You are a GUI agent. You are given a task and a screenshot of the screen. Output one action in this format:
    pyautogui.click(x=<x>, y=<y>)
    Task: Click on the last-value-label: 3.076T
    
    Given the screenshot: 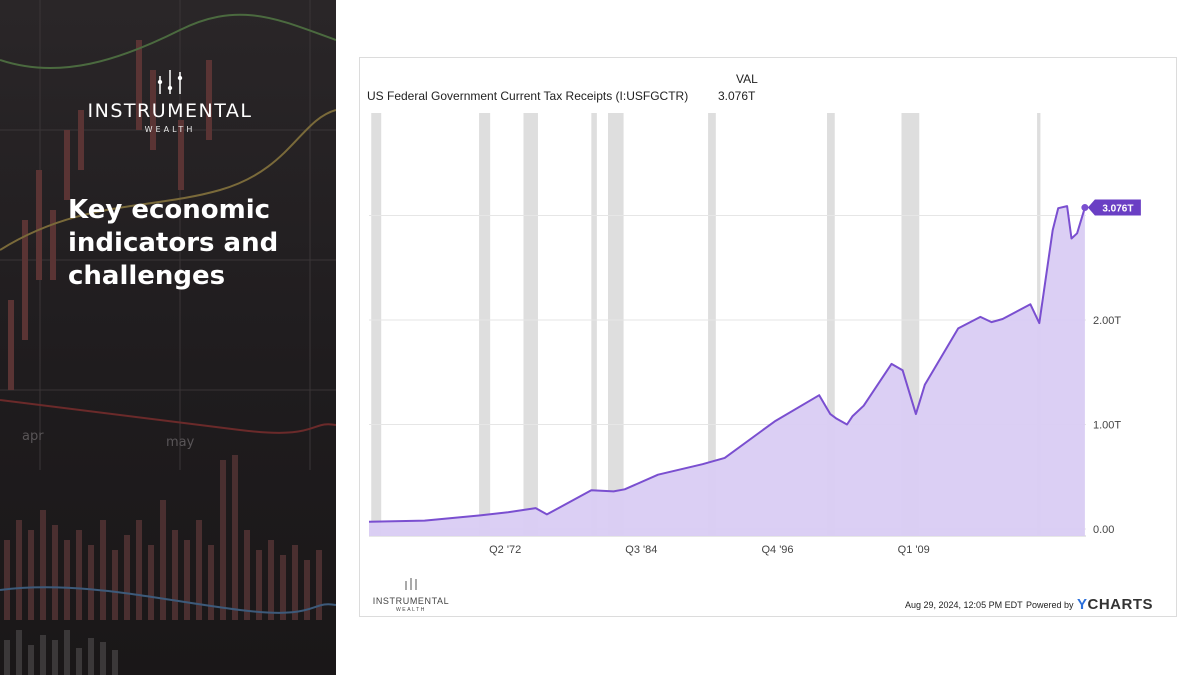 What is the action you would take?
    pyautogui.click(x=1117, y=209)
    